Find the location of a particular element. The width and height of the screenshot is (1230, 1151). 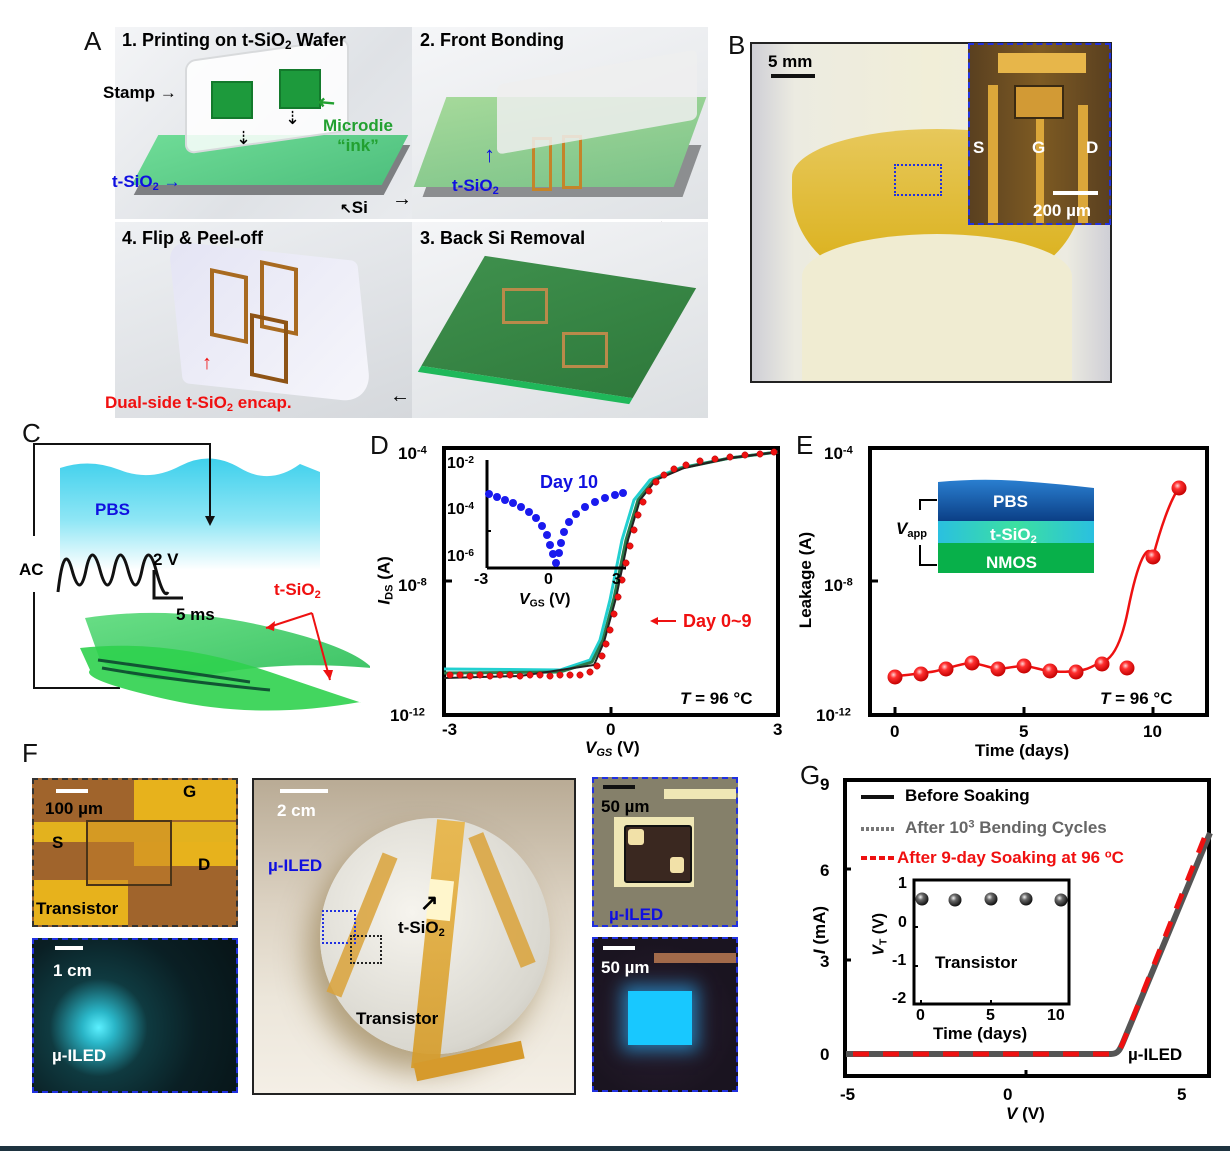

g-inset-ytick-m1: -1 is located at coordinates (899, 960).